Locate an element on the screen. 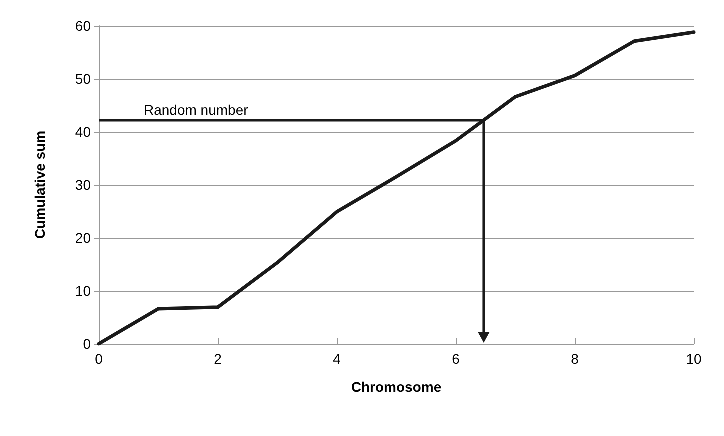 This screenshot has height=436, width=724. y-tick-label: 60 is located at coordinates (83, 26).